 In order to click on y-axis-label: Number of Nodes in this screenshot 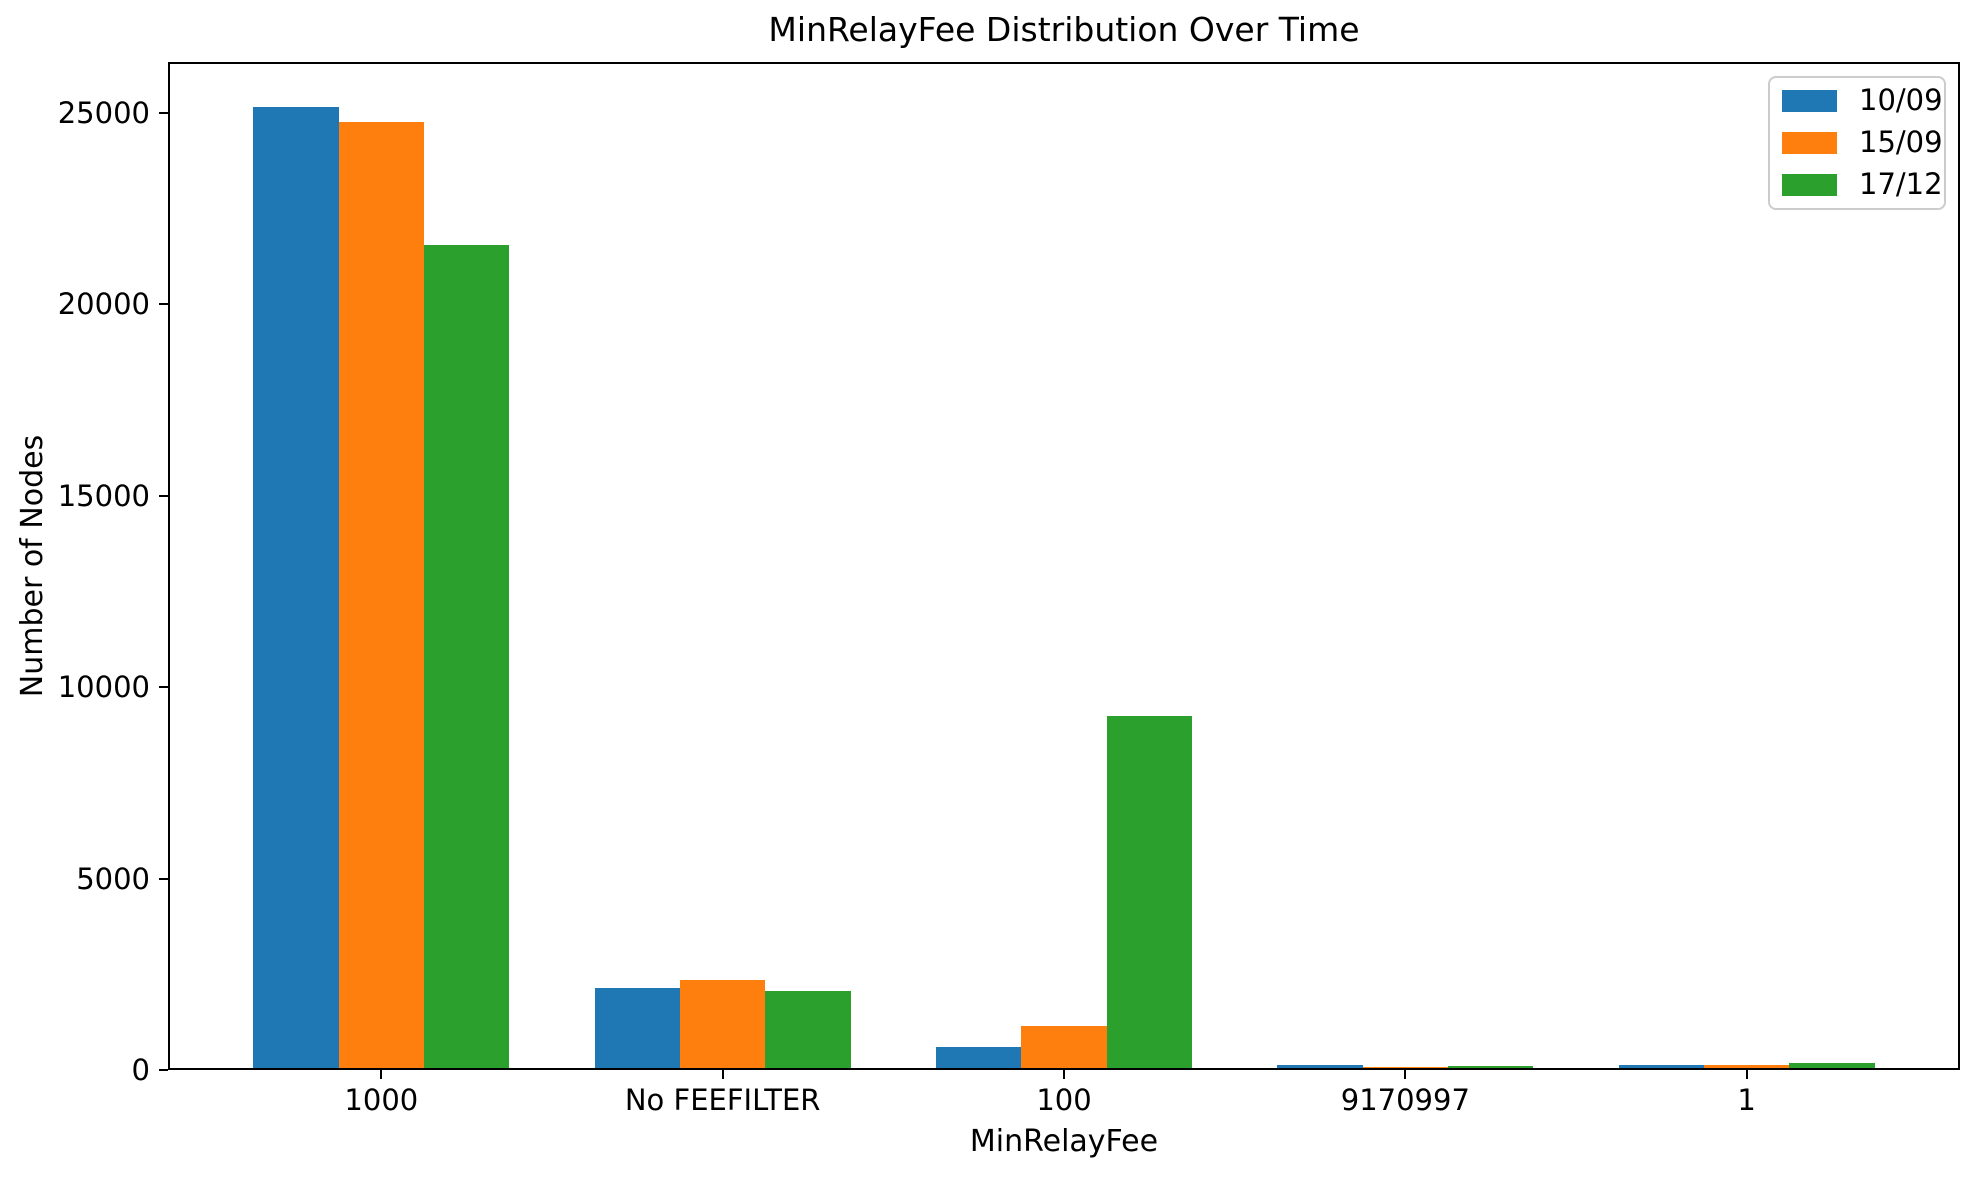, I will do `click(32, 566)`.